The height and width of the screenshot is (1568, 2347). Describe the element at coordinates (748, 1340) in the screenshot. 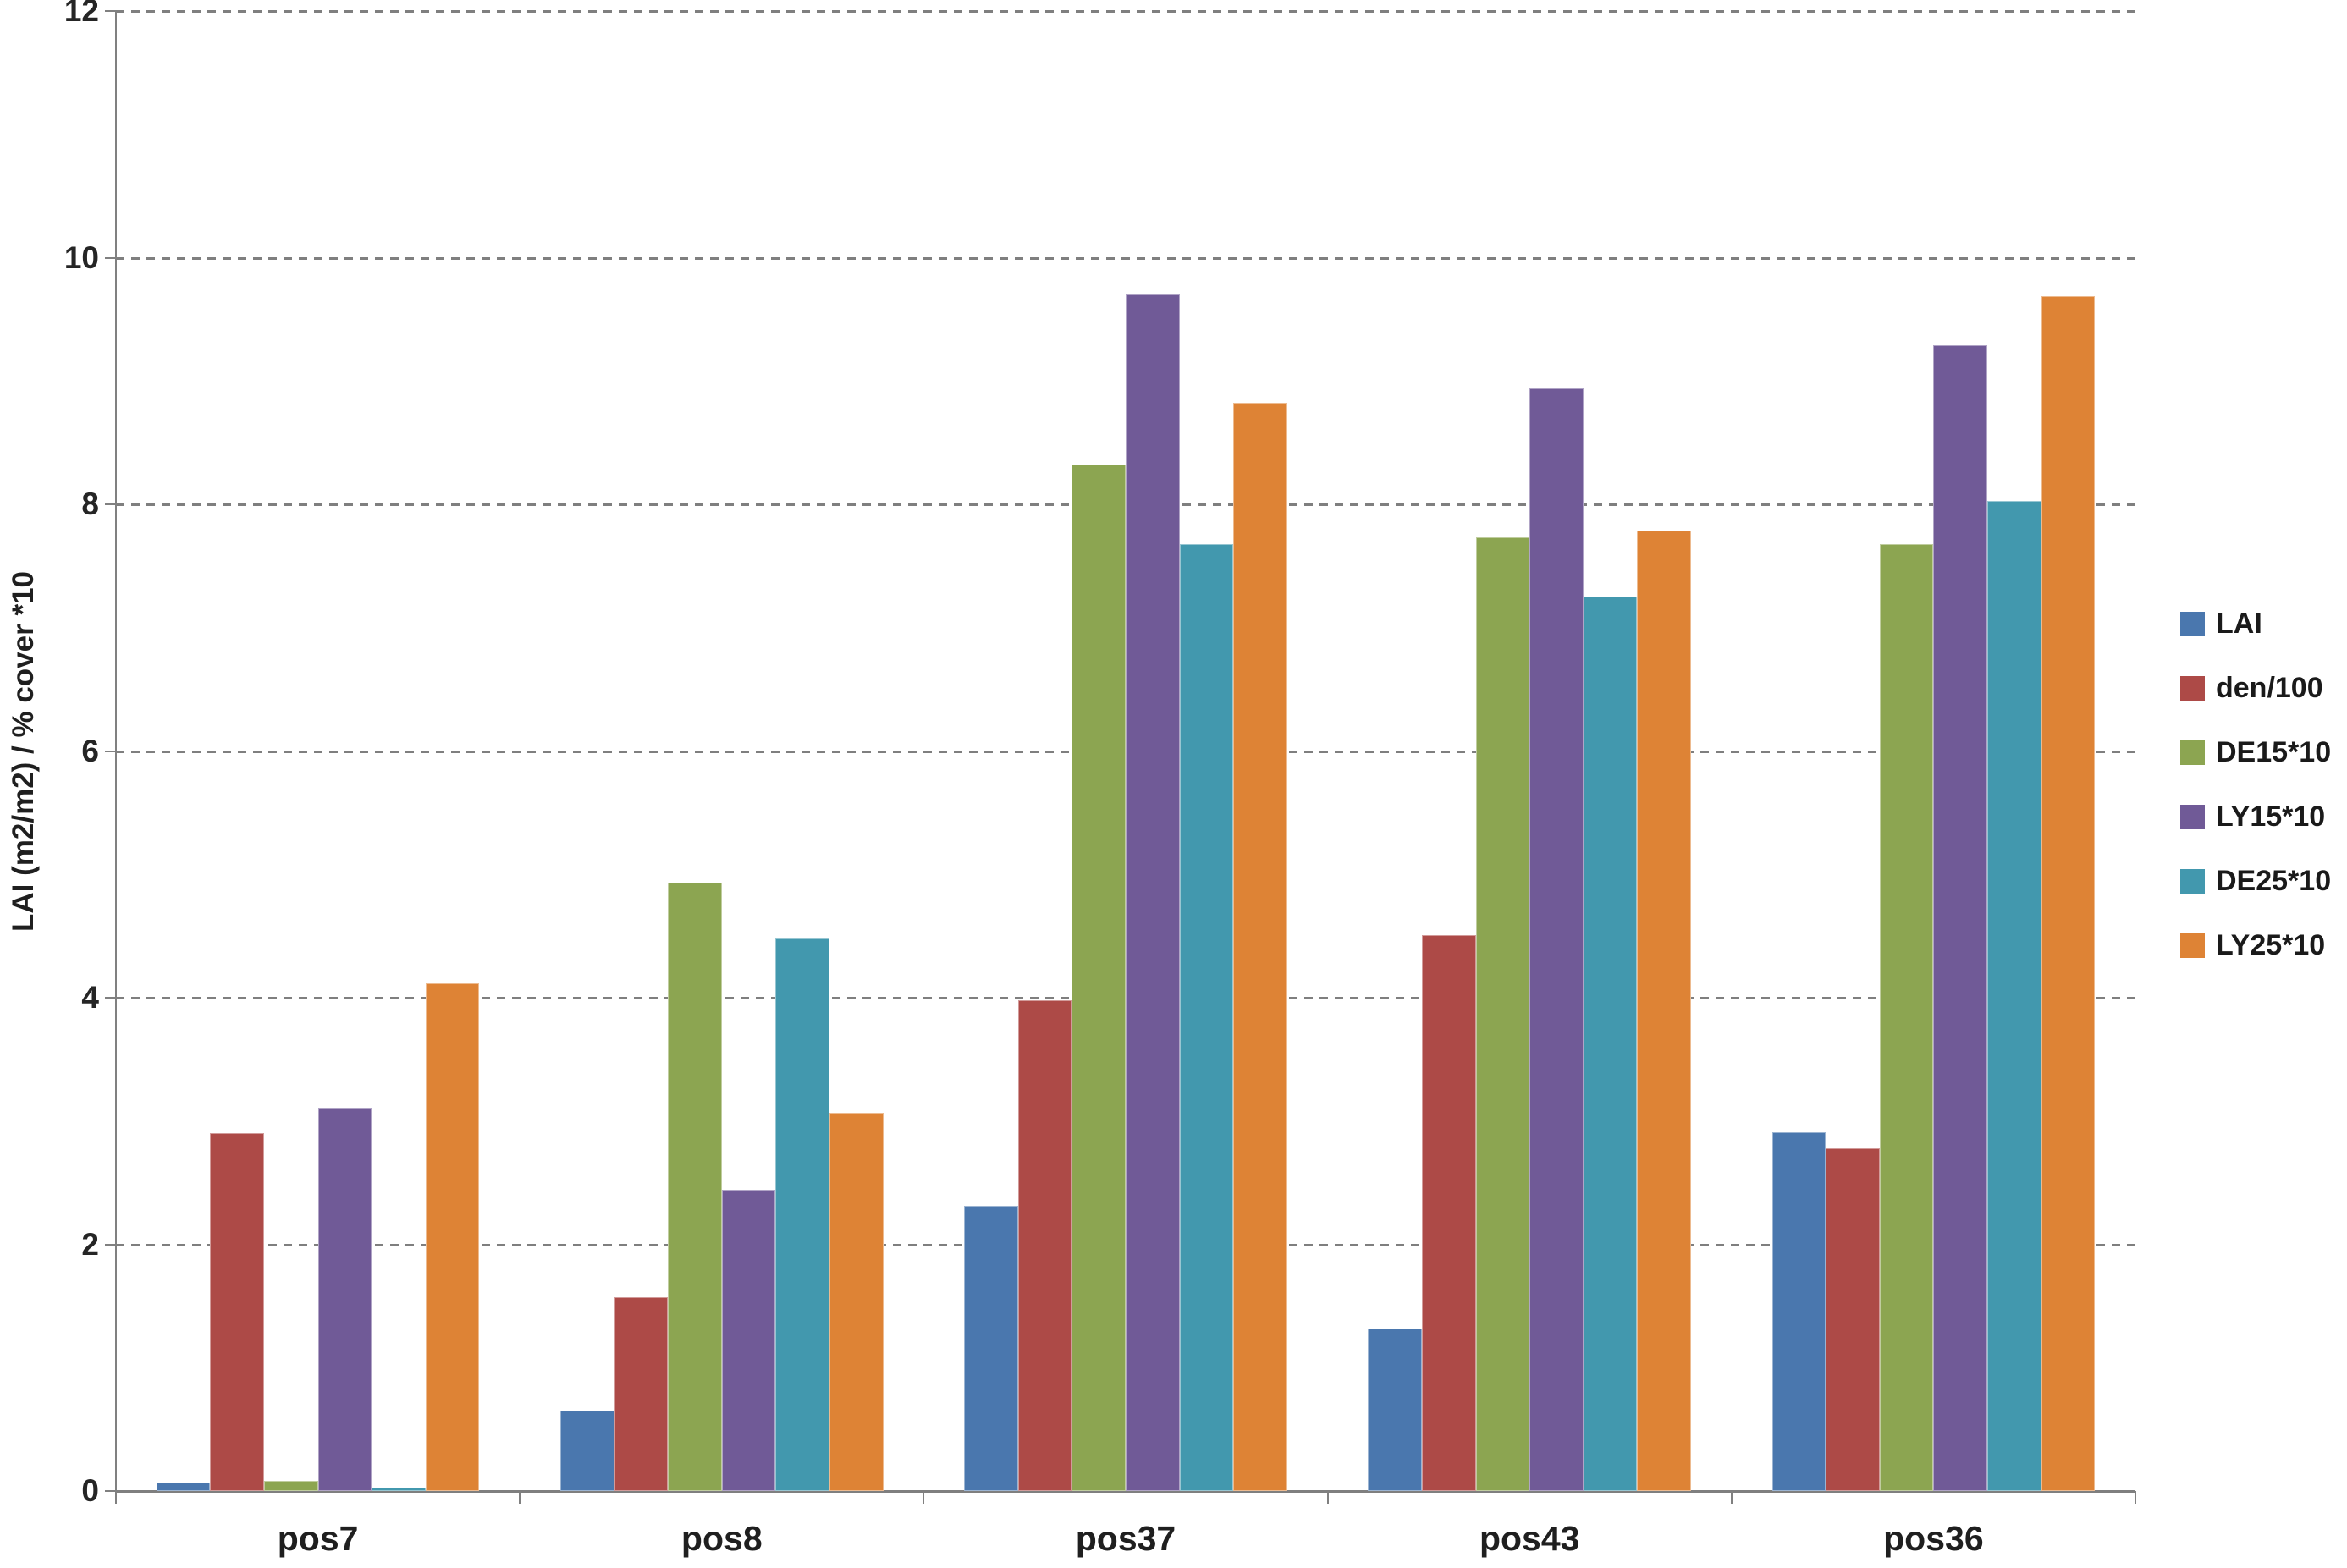

I see `bar-LY15*10-pos8` at that location.